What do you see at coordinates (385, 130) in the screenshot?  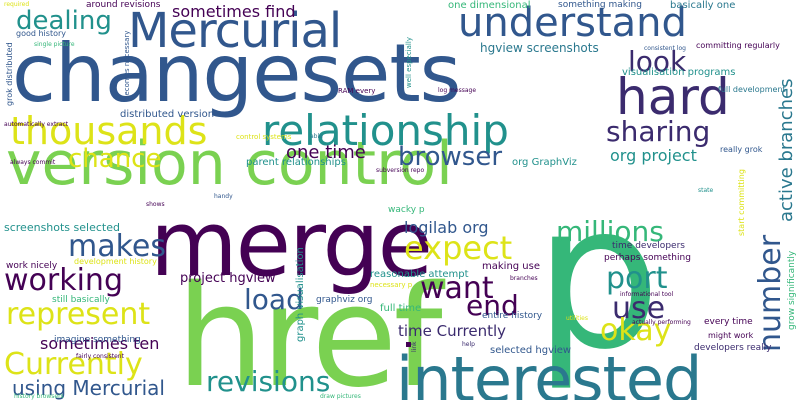 I see `cloud-word-relationship: relationship` at bounding box center [385, 130].